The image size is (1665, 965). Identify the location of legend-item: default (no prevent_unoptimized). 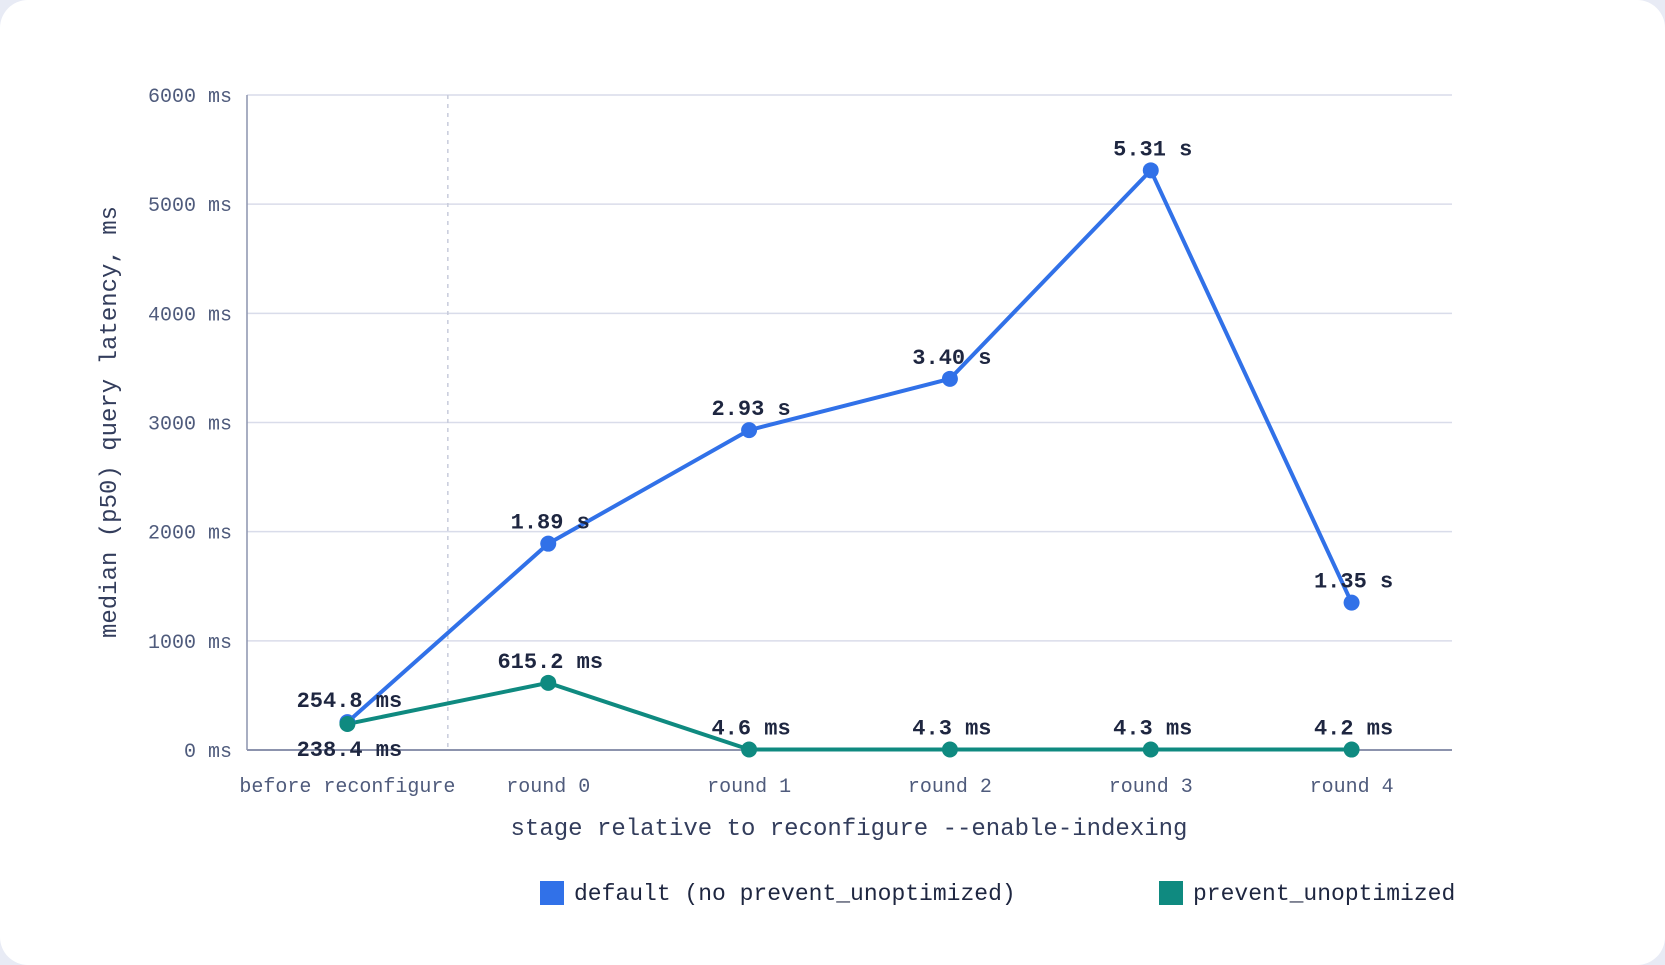
(778, 894).